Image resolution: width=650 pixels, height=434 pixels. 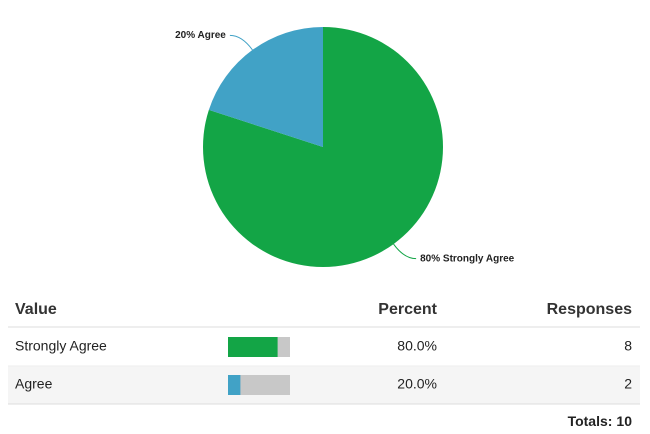 I want to click on totals-label: Totals:, so click(x=590, y=421).